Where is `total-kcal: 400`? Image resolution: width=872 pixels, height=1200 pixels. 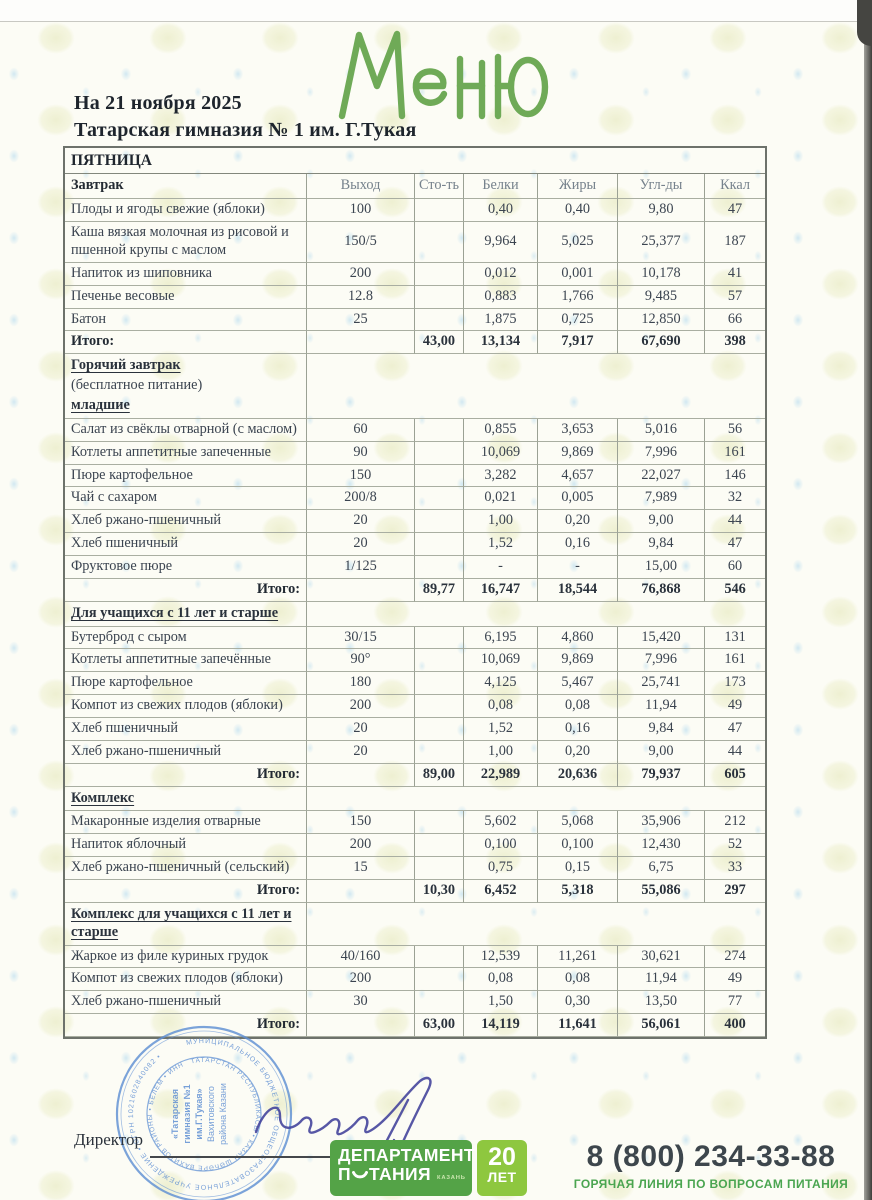
total-kcal: 400 is located at coordinates (735, 1026).